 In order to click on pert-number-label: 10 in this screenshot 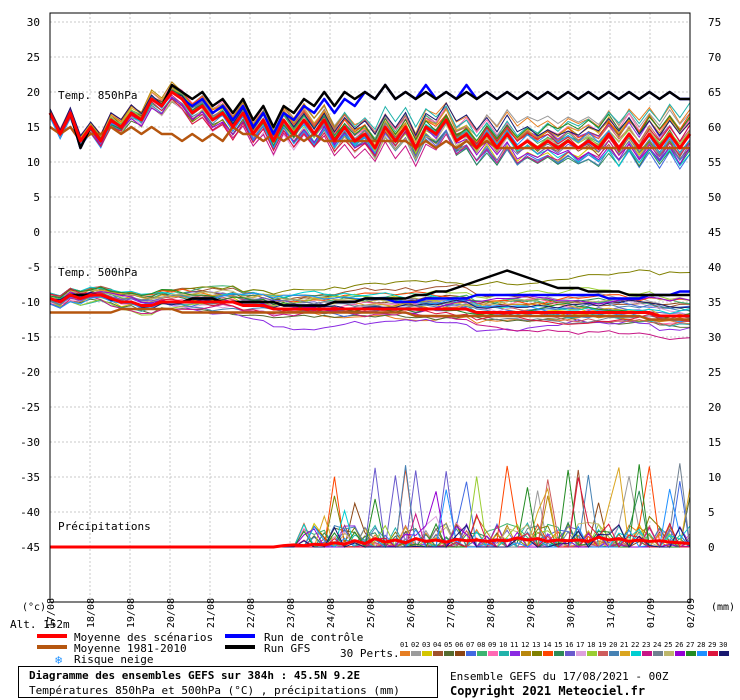, I will do `click(503, 645)`.